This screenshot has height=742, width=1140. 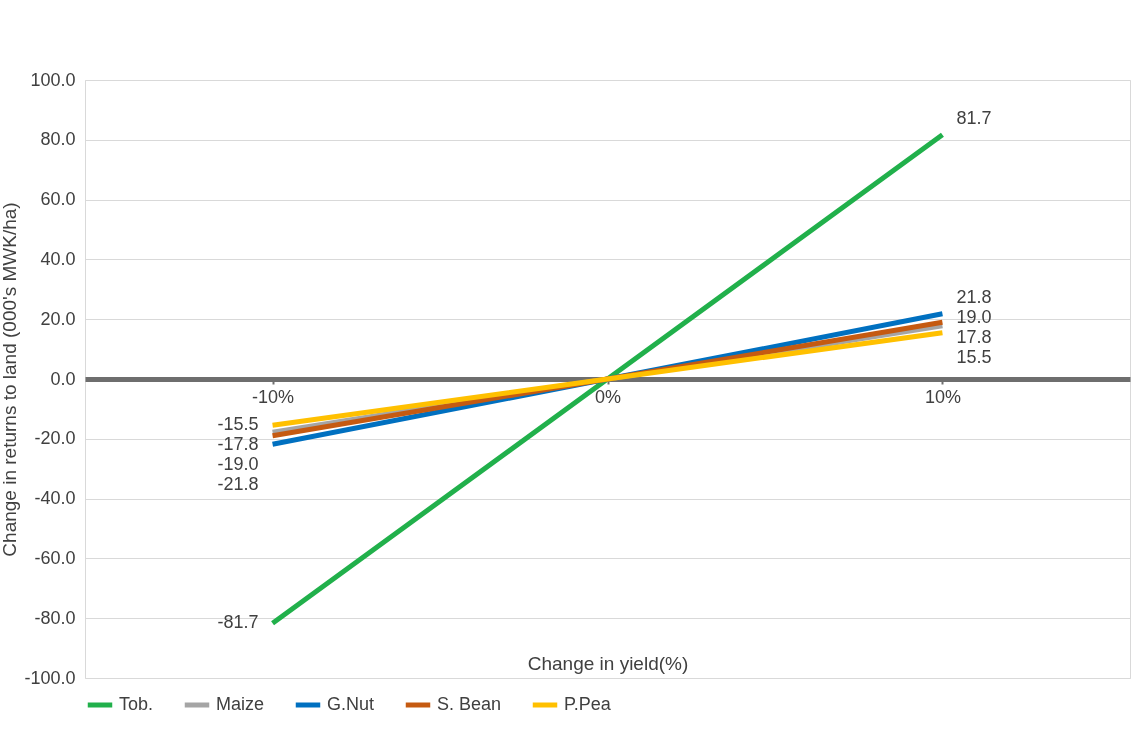 I want to click on y-tick-label: -100.0, so click(x=50, y=677).